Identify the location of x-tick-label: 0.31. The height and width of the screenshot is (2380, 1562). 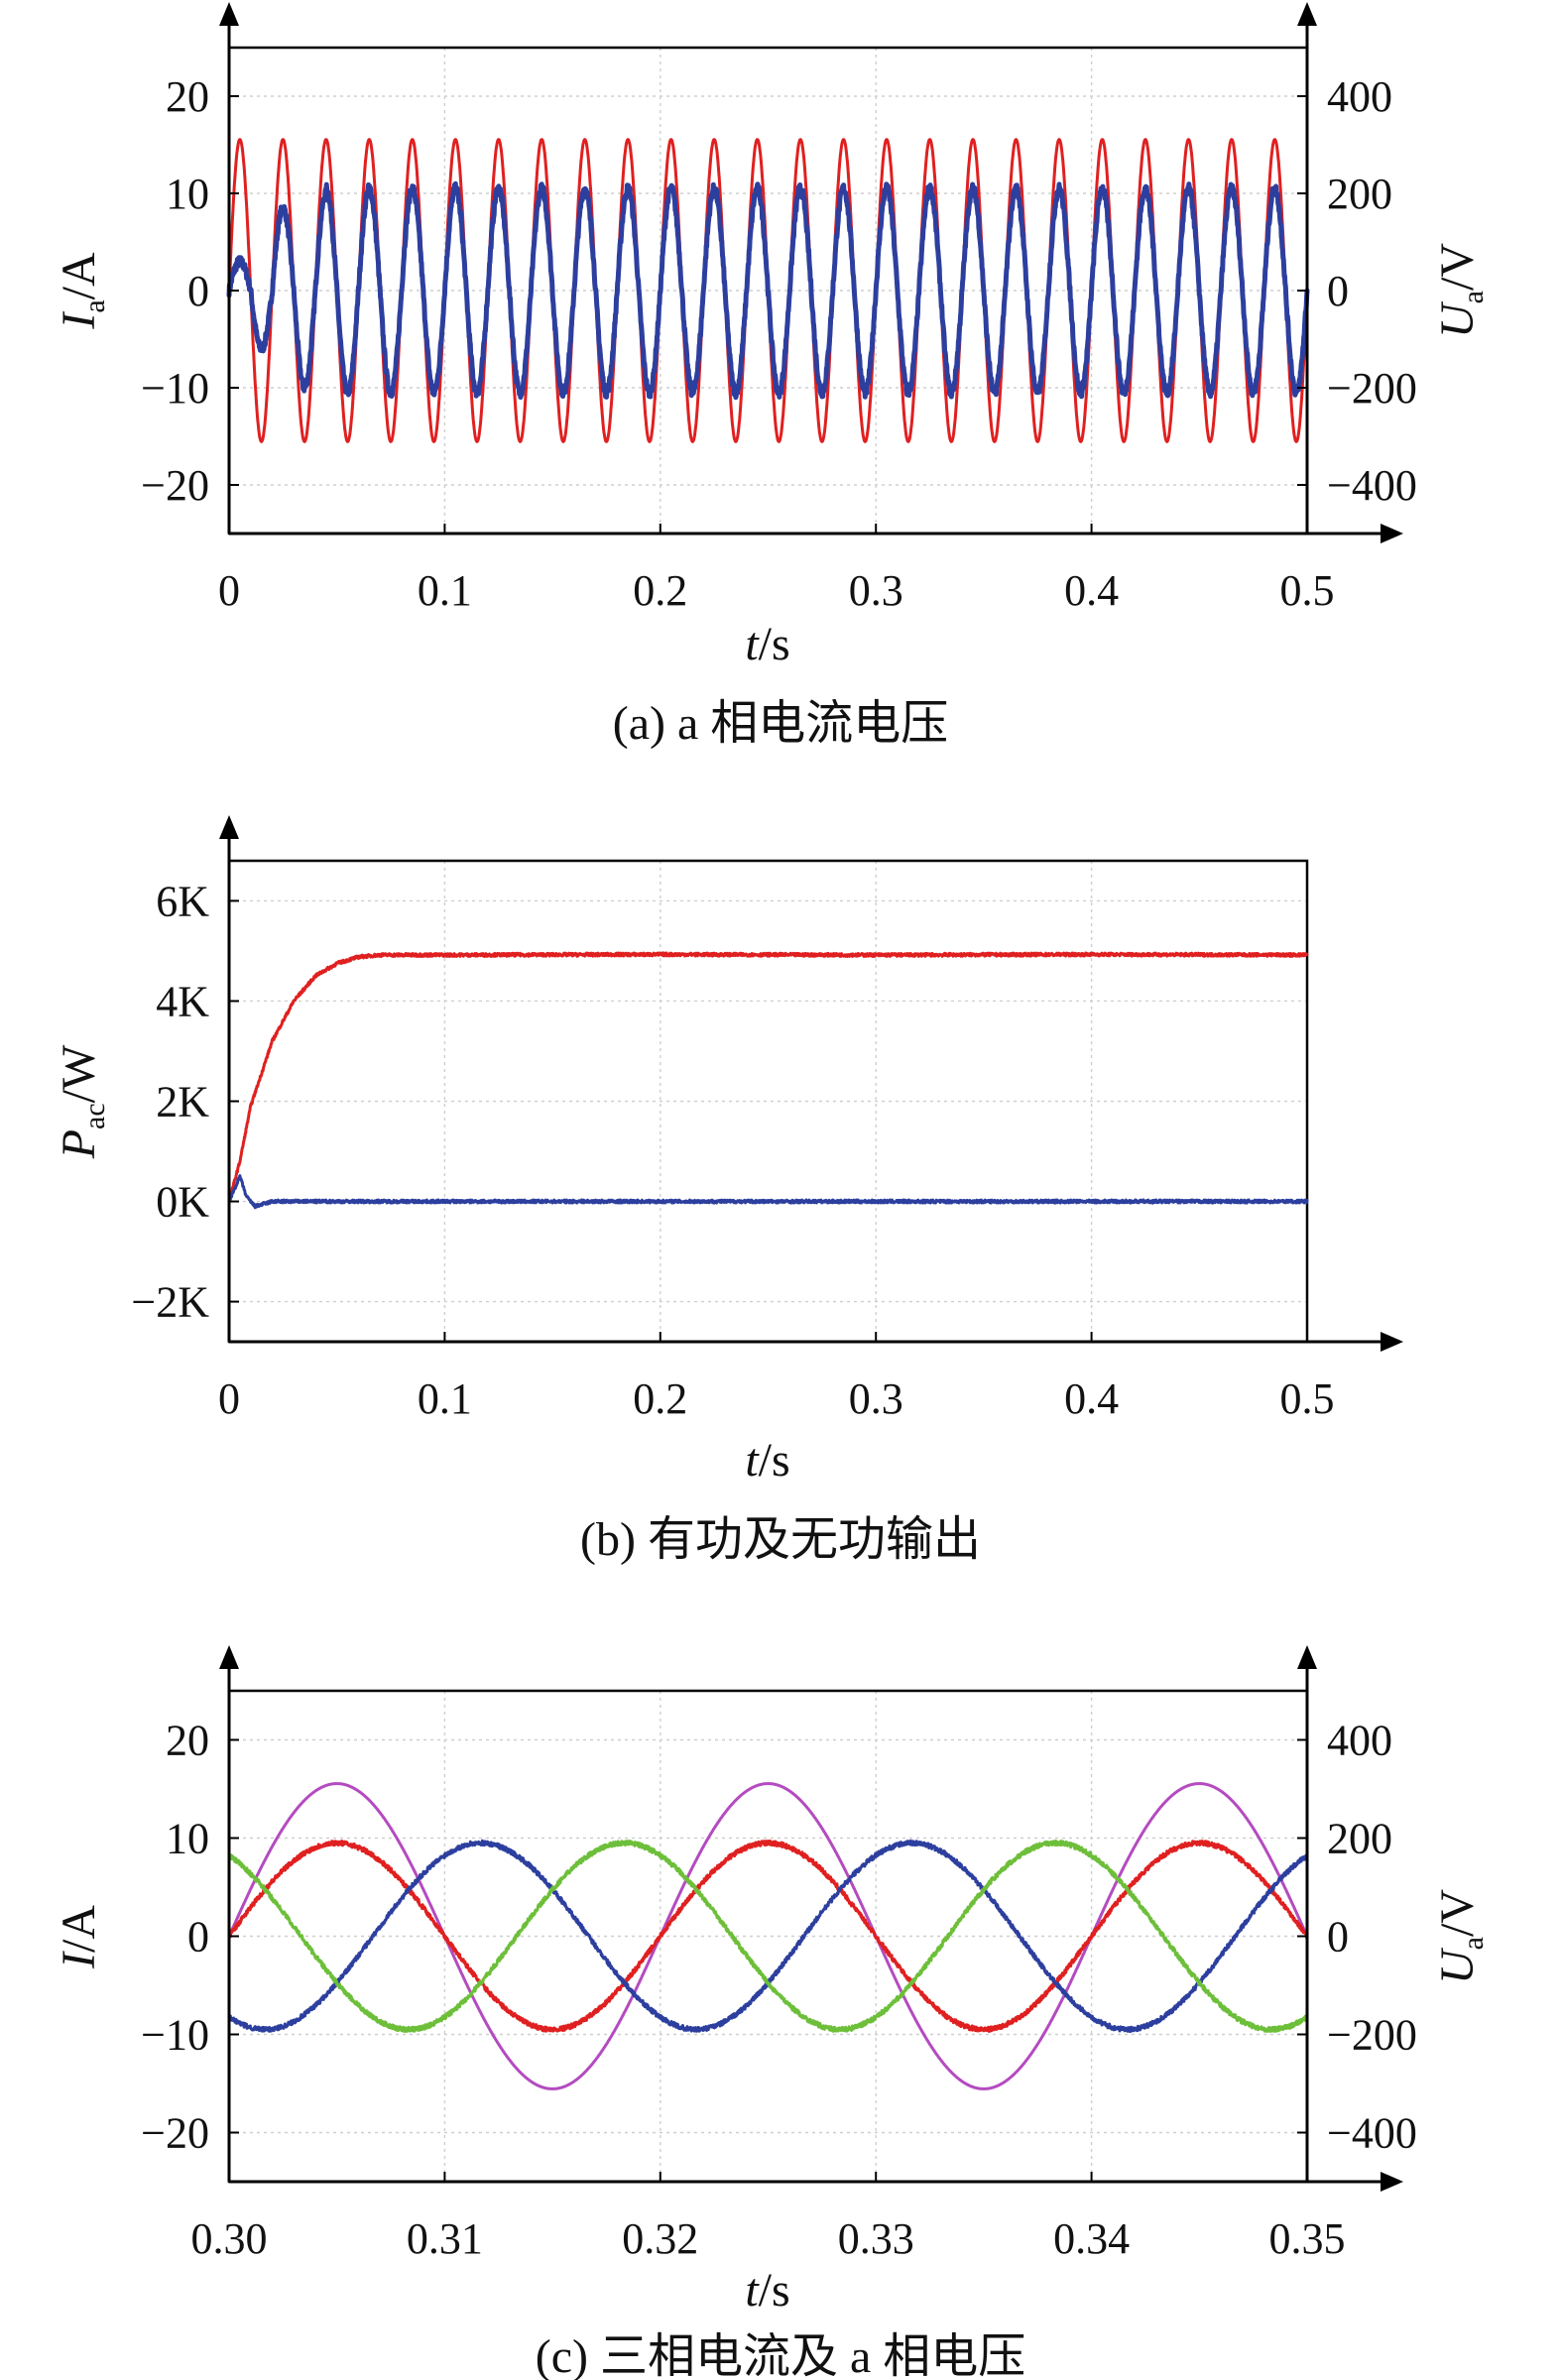
(445, 2238).